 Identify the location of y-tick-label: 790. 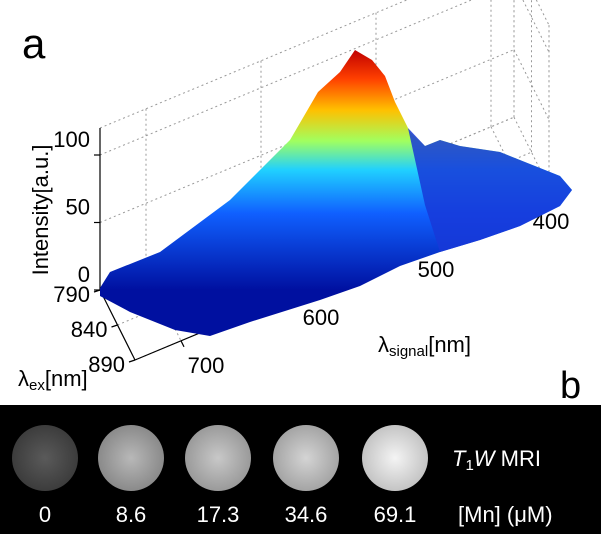
(71, 294).